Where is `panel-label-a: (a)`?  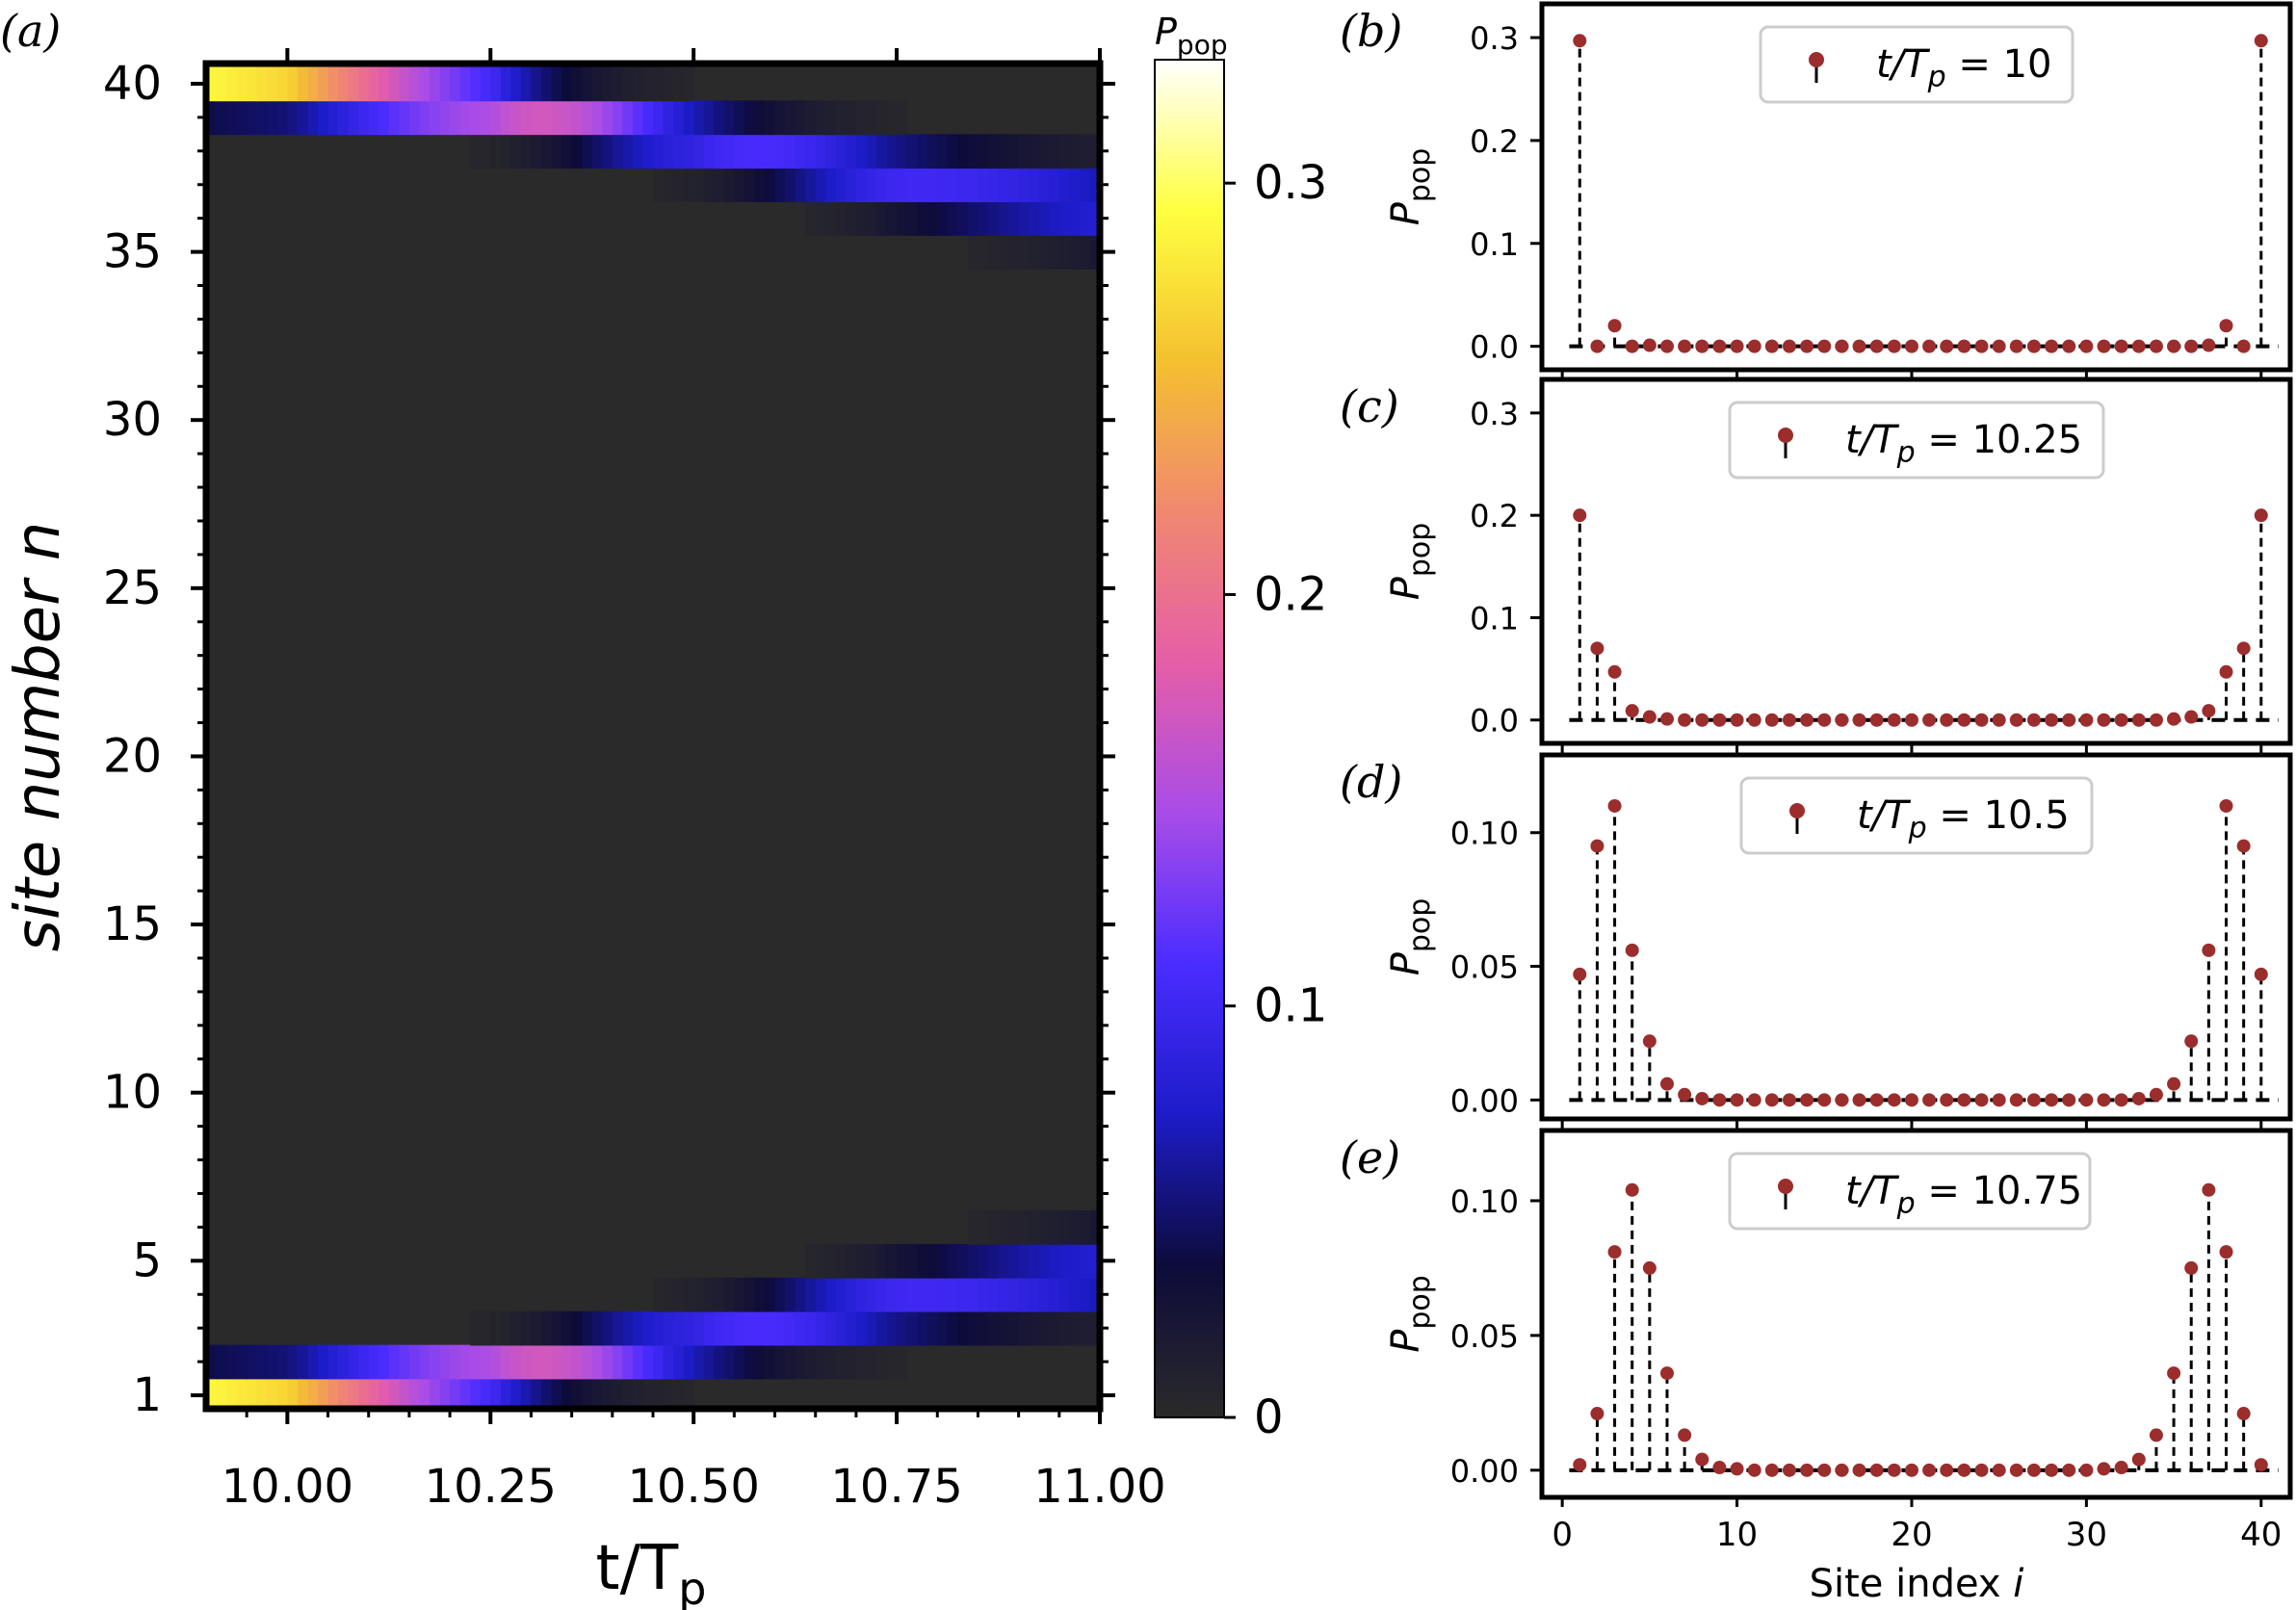 panel-label-a: (a) is located at coordinates (30, 31).